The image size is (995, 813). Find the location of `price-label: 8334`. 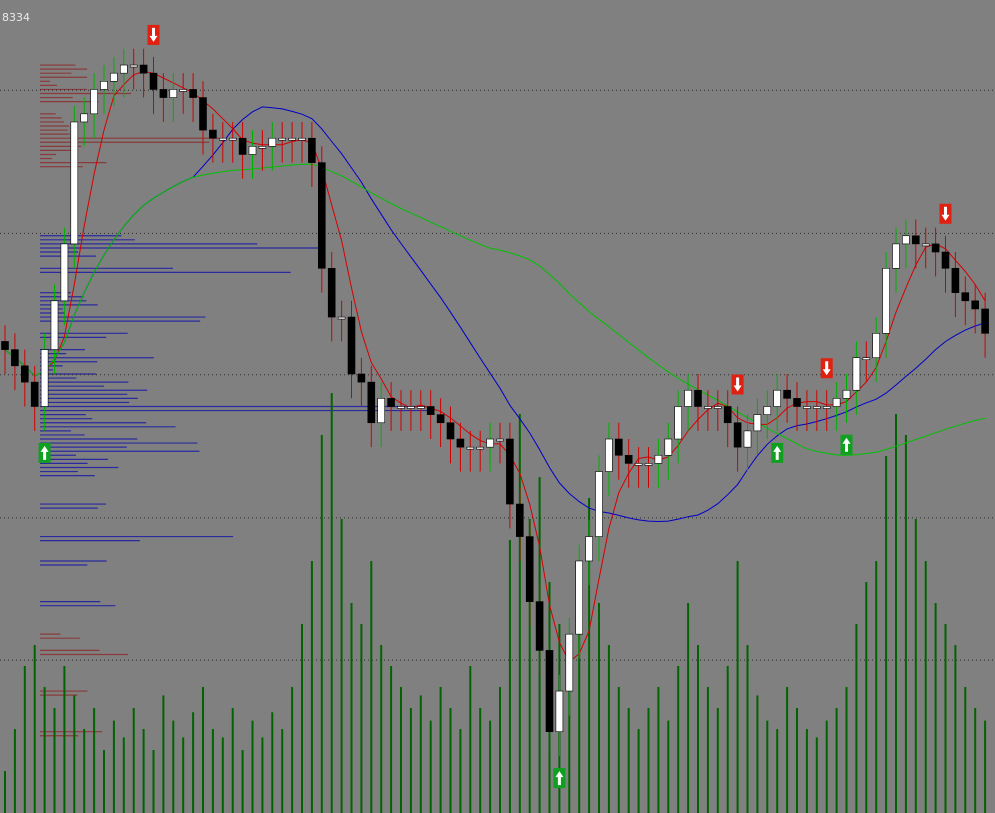

price-label: 8334 is located at coordinates (16, 17).